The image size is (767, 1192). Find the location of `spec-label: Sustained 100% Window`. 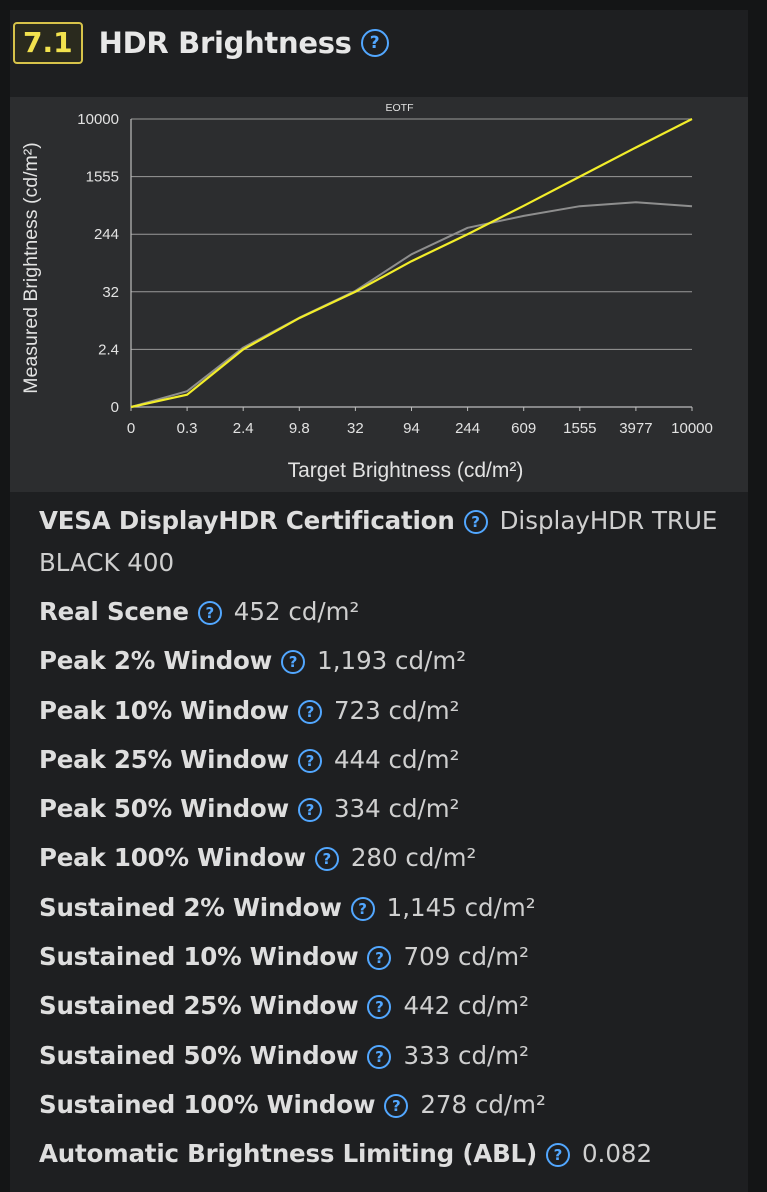

spec-label: Sustained 100% Window is located at coordinates (207, 1104).